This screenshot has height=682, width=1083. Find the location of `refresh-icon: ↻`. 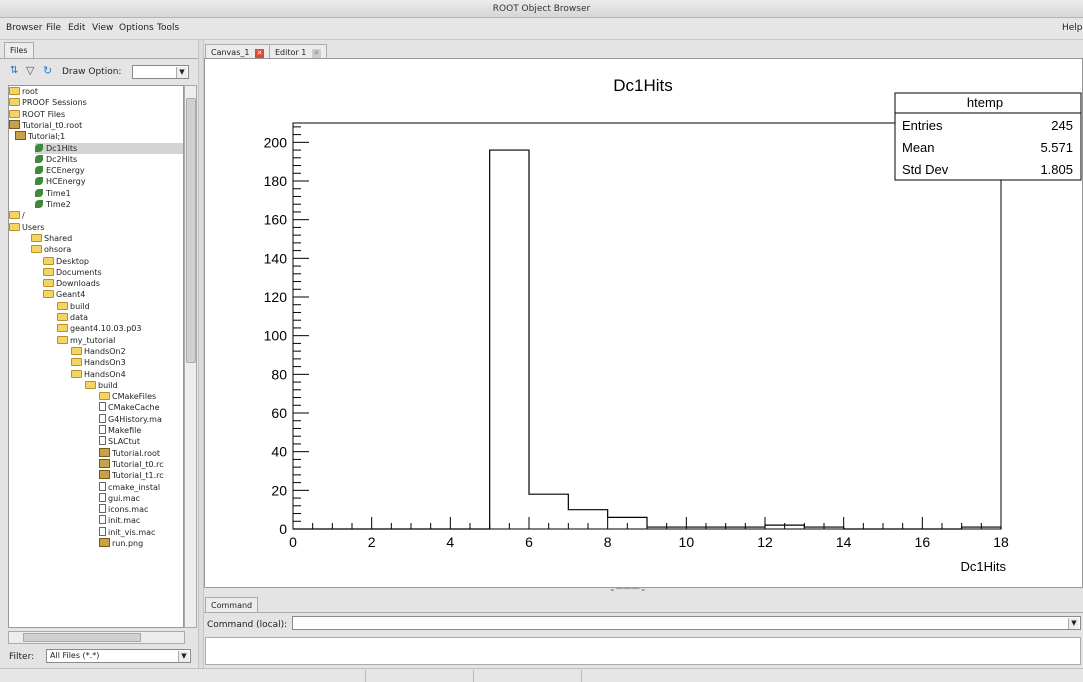

refresh-icon: ↻ is located at coordinates (48, 70).